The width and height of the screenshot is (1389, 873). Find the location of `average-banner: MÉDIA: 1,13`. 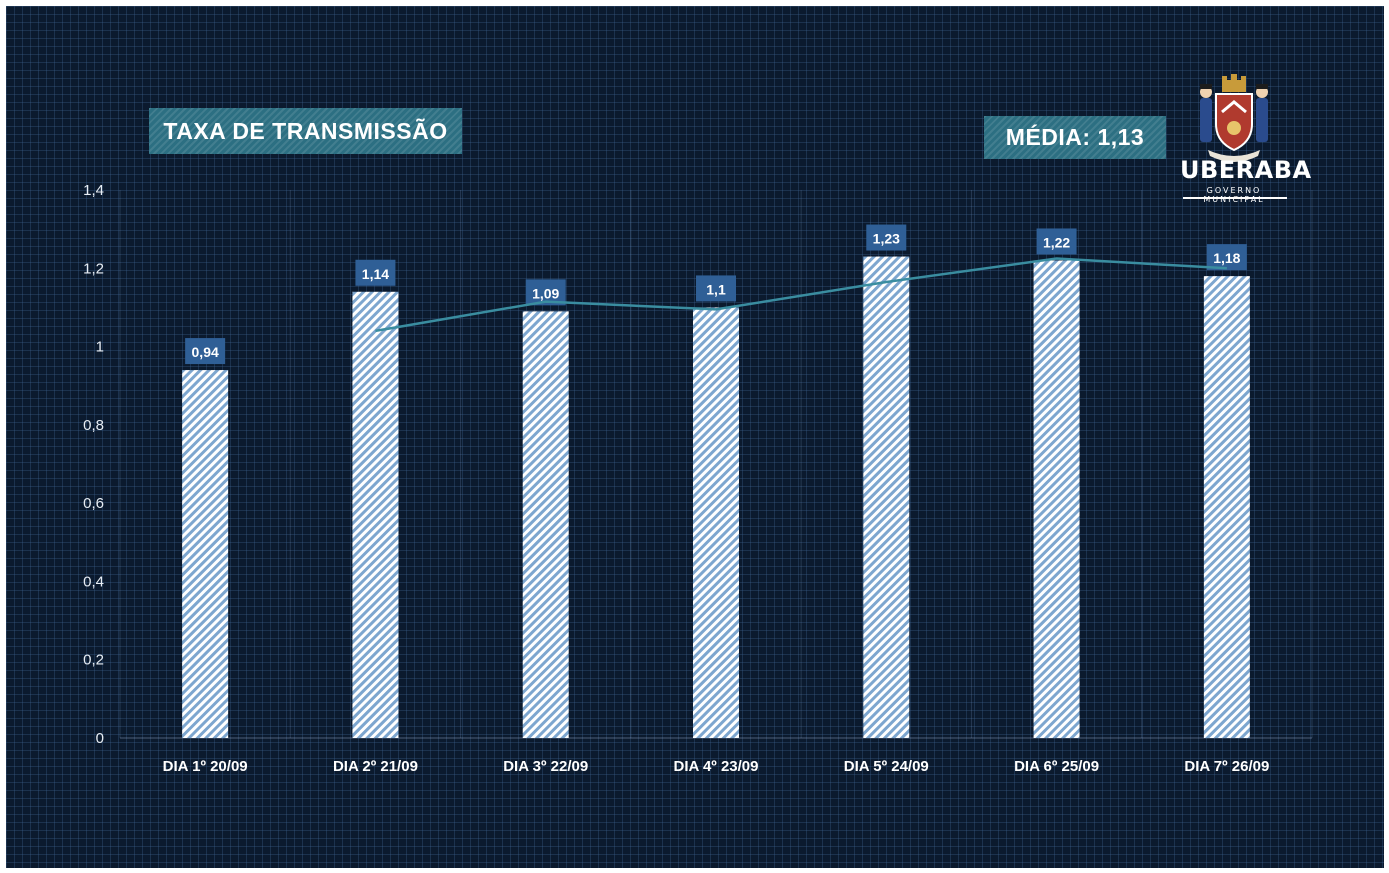

average-banner: MÉDIA: 1,13 is located at coordinates (1075, 137).